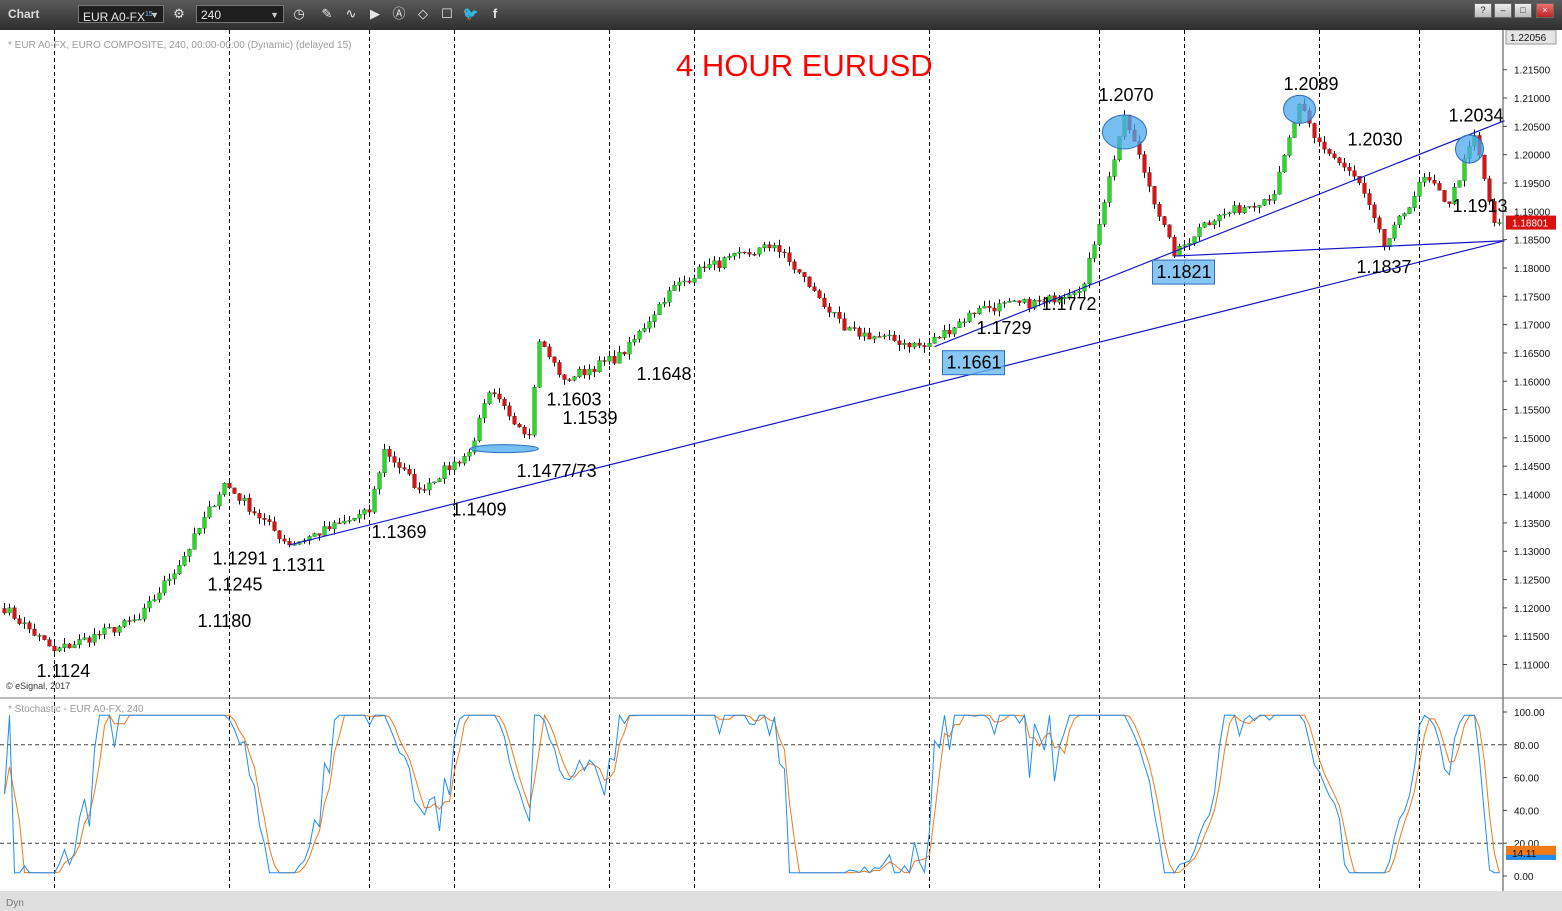  Describe the element at coordinates (1523, 10) in the screenshot. I see `maximize-button: □` at that location.